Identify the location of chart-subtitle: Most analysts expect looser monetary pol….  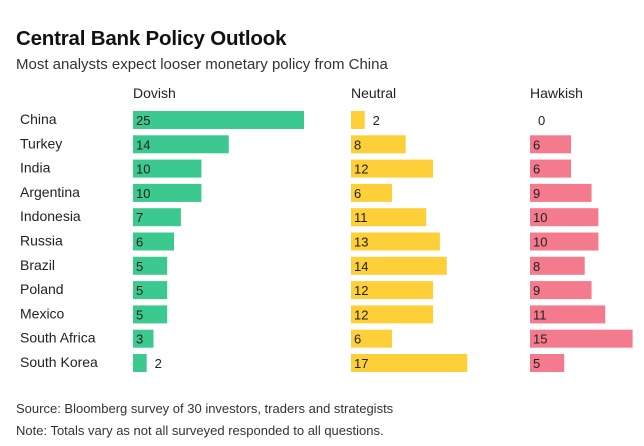
(202, 64).